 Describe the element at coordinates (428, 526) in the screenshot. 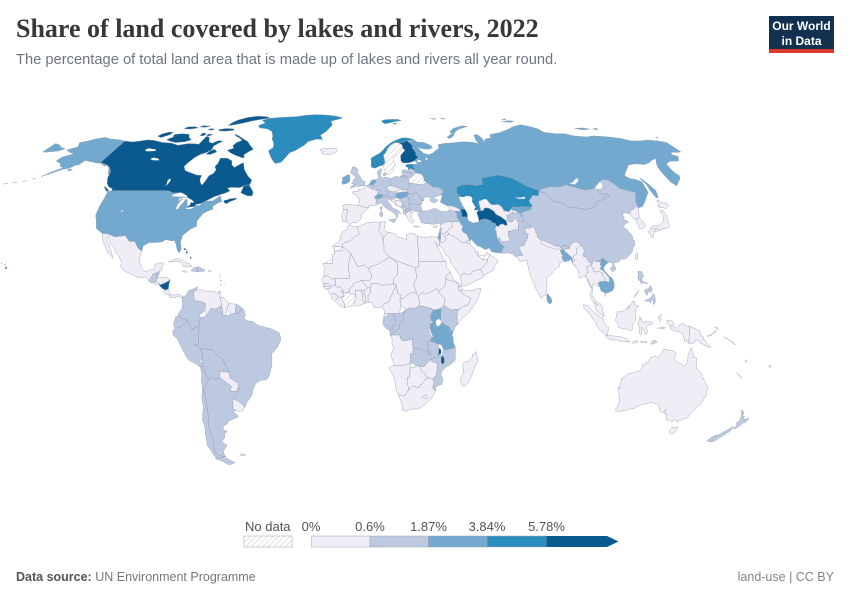

I see `svg-text: 1.87%` at that location.